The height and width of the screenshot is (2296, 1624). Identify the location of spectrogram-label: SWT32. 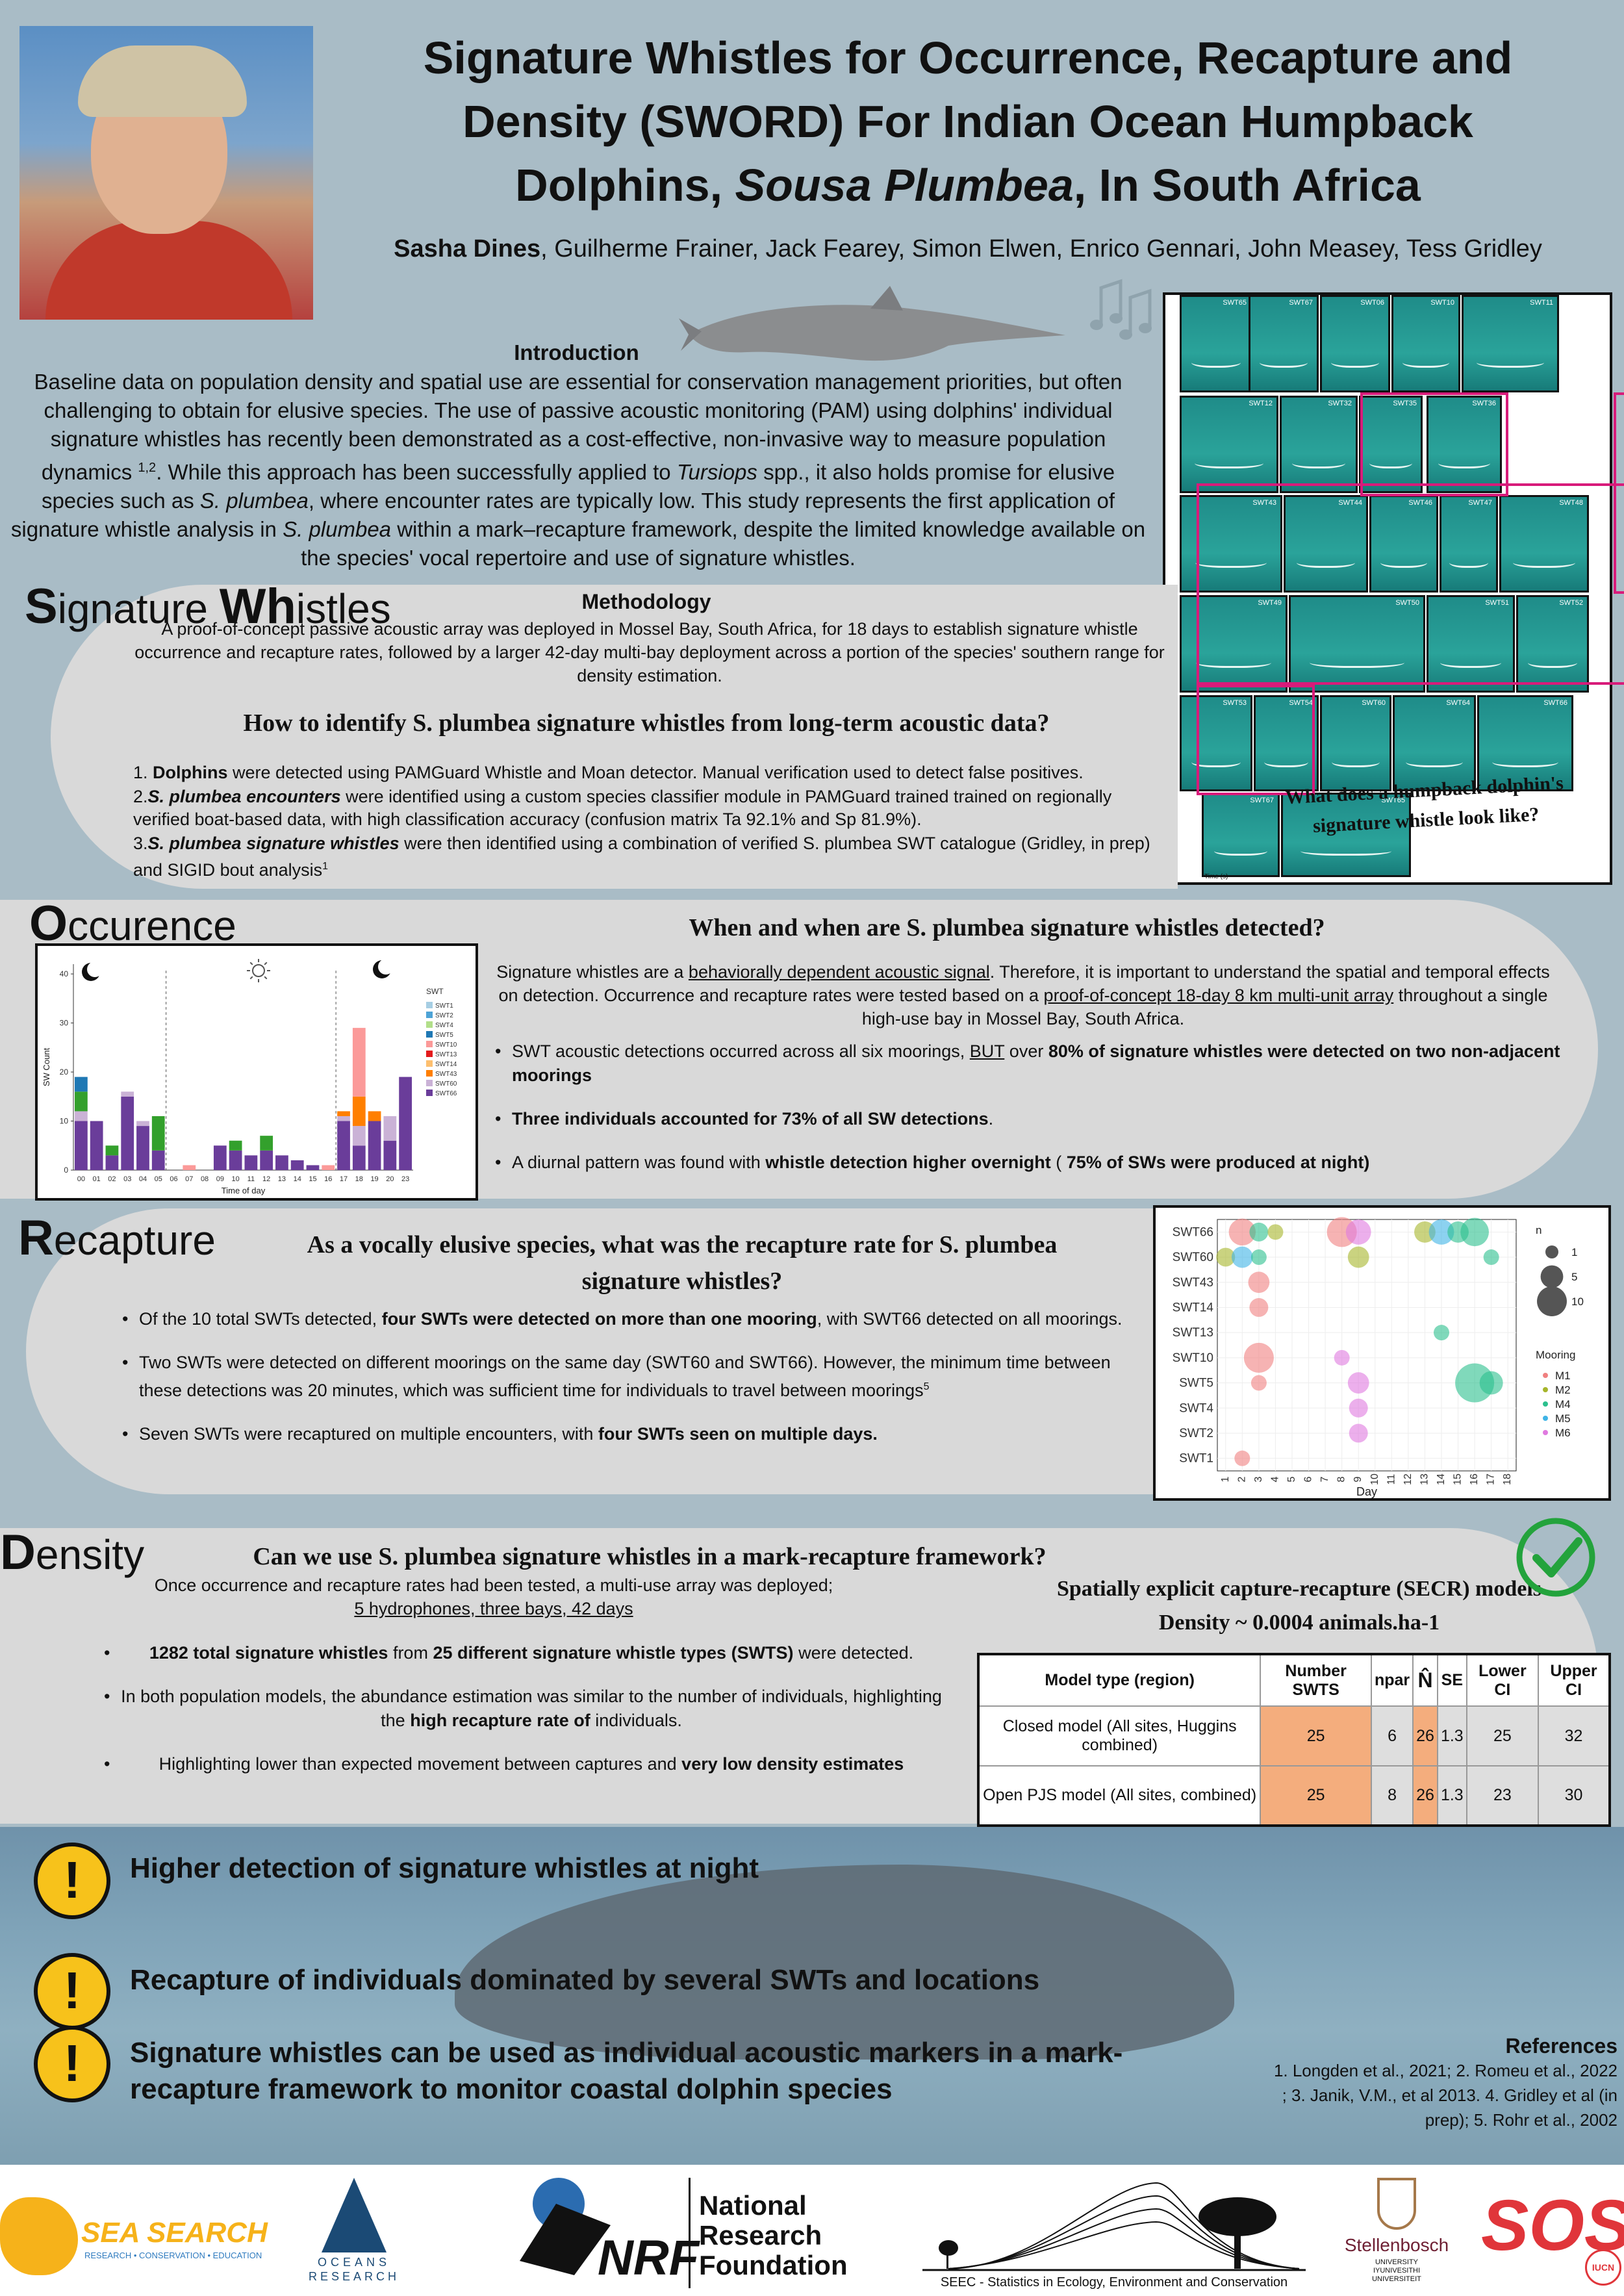
(1340, 404).